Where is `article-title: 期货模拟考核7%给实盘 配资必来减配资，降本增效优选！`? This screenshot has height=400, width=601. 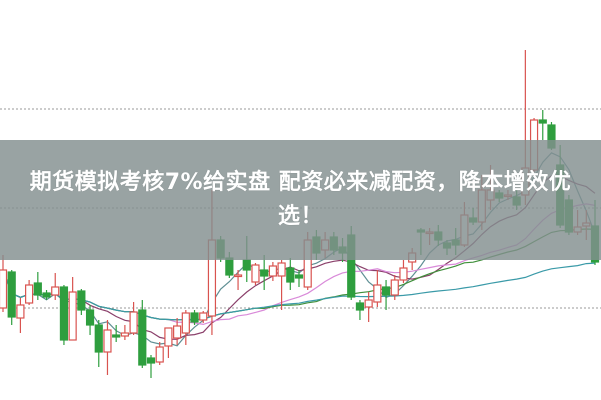 article-title: 期货模拟考核7%给实盘 配资必来减配资，降本增效优选！ is located at coordinates (300, 199).